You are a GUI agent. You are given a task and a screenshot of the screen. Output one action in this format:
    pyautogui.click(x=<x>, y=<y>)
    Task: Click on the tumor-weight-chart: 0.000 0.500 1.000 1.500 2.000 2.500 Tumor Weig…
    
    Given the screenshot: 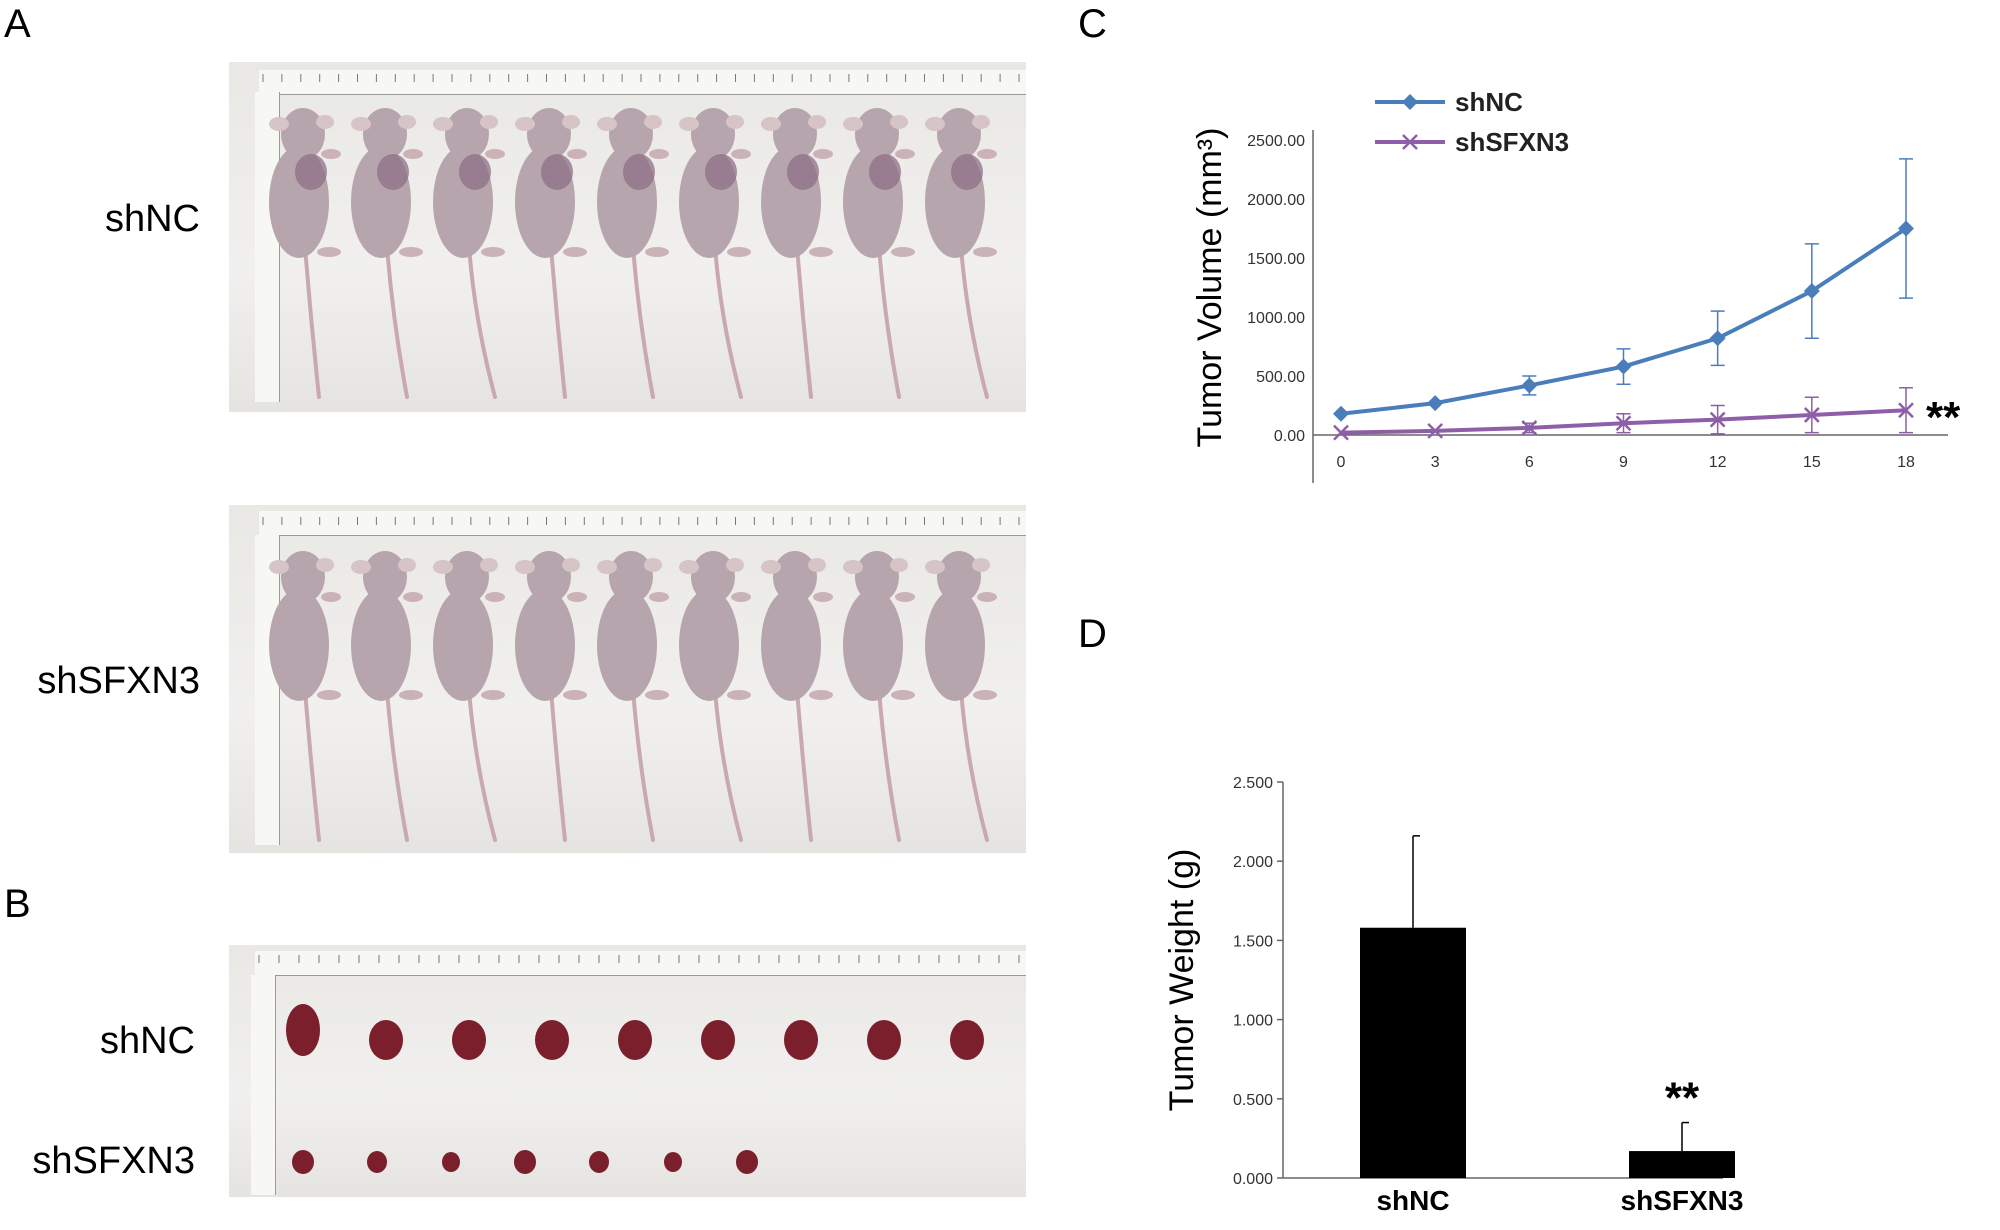 What is the action you would take?
    pyautogui.click(x=1453, y=995)
    